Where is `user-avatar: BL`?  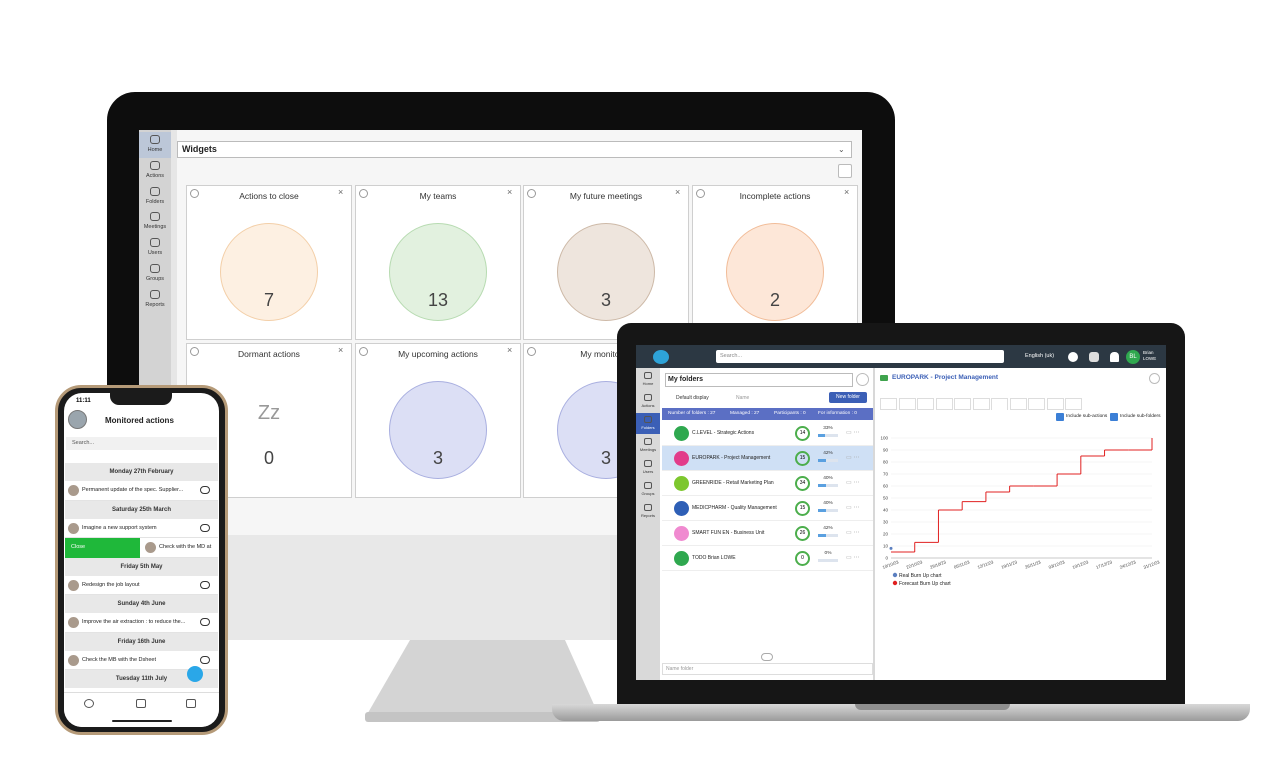 user-avatar: BL is located at coordinates (1133, 357).